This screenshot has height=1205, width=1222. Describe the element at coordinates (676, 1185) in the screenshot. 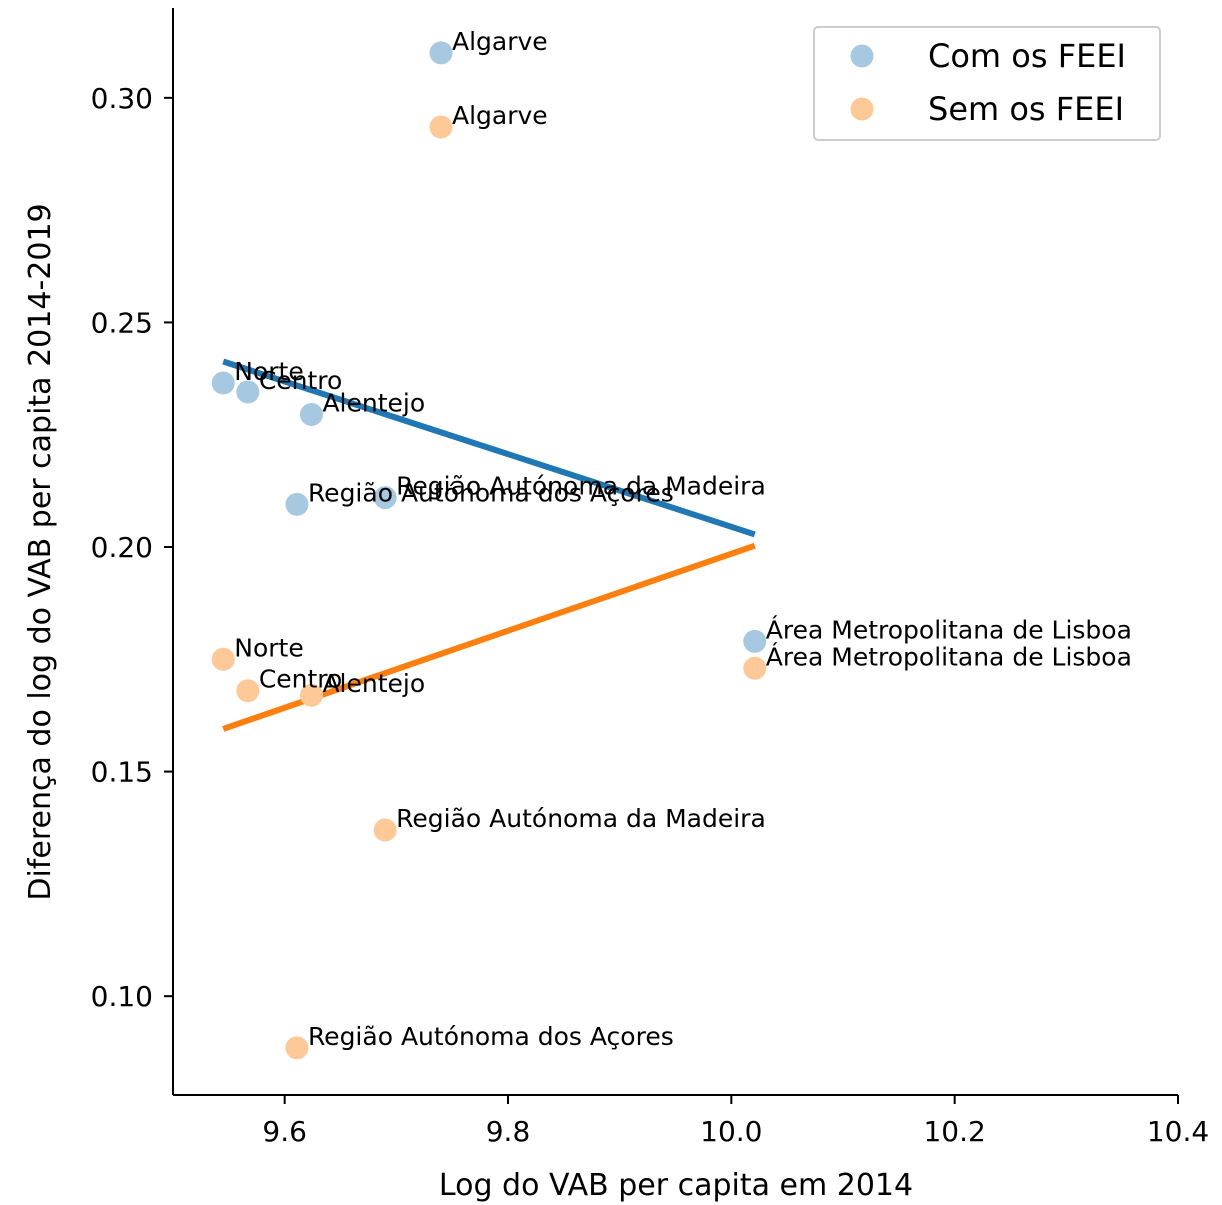

I see `x-axis-title: Log do VAB per capita em 2014` at that location.